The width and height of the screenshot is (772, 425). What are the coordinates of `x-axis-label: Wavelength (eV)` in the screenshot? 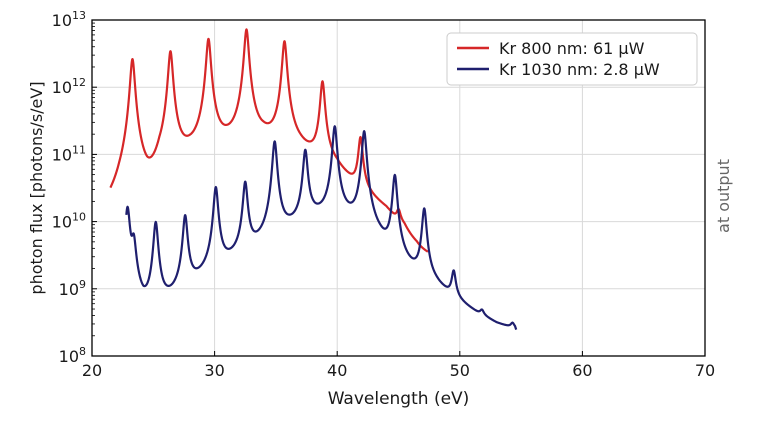 It's located at (399, 399).